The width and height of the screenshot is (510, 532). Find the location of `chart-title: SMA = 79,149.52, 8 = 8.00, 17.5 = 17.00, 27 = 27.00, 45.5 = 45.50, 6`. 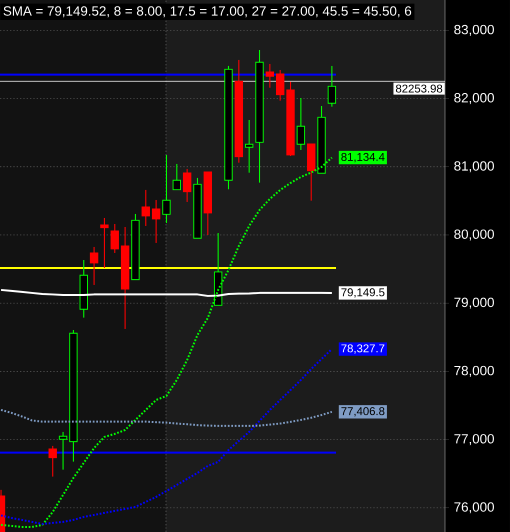

chart-title: SMA = 79,149.52, 8 = 8.00, 17.5 = 17.00, 27 = 27.00, 45.5 = 45.50, 6 is located at coordinates (208, 12).